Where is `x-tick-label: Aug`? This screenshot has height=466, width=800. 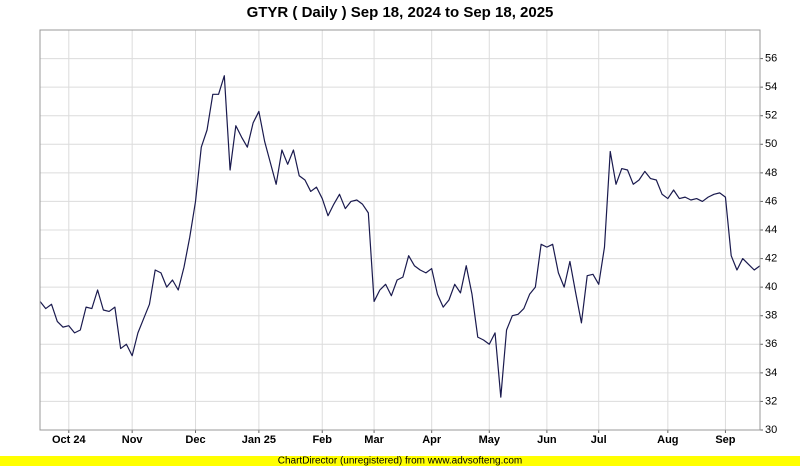 x-tick-label: Aug is located at coordinates (667, 440).